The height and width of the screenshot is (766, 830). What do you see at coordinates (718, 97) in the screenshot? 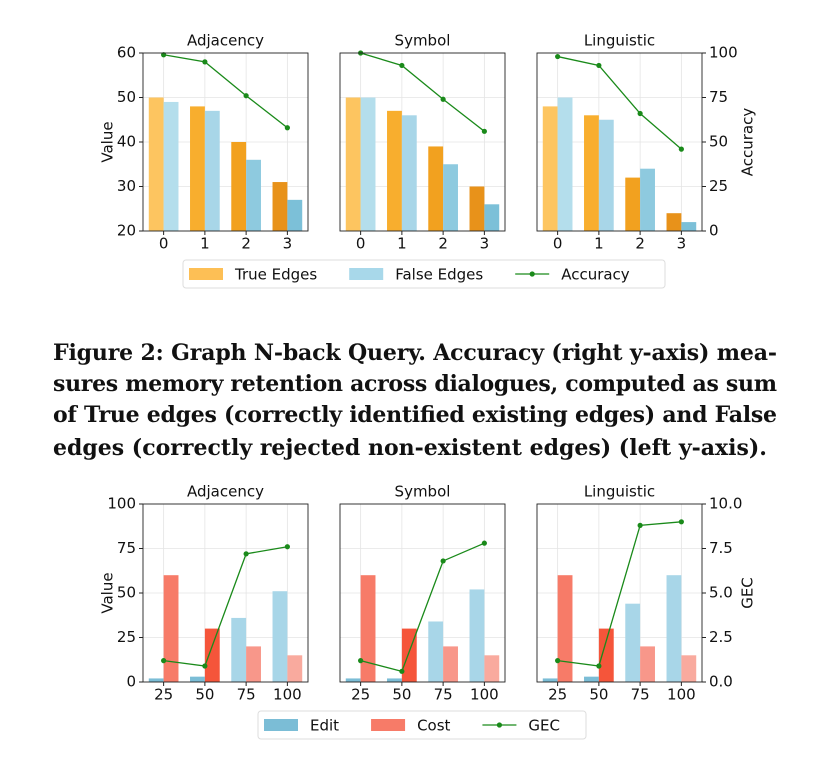
I see `y2-tick-label: 75` at bounding box center [718, 97].